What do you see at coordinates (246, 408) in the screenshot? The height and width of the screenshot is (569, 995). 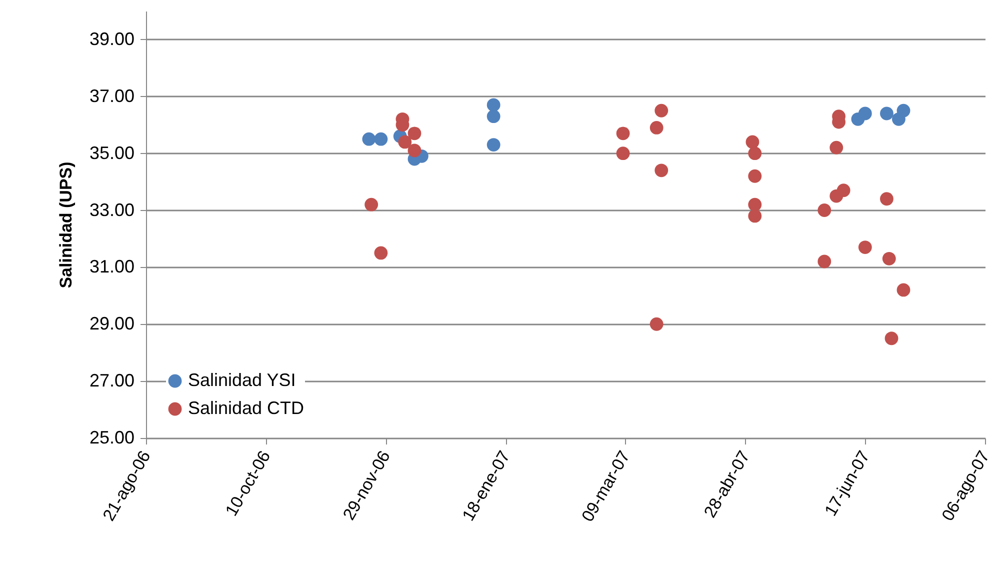 I see `legend-label: Salinidad CTD` at bounding box center [246, 408].